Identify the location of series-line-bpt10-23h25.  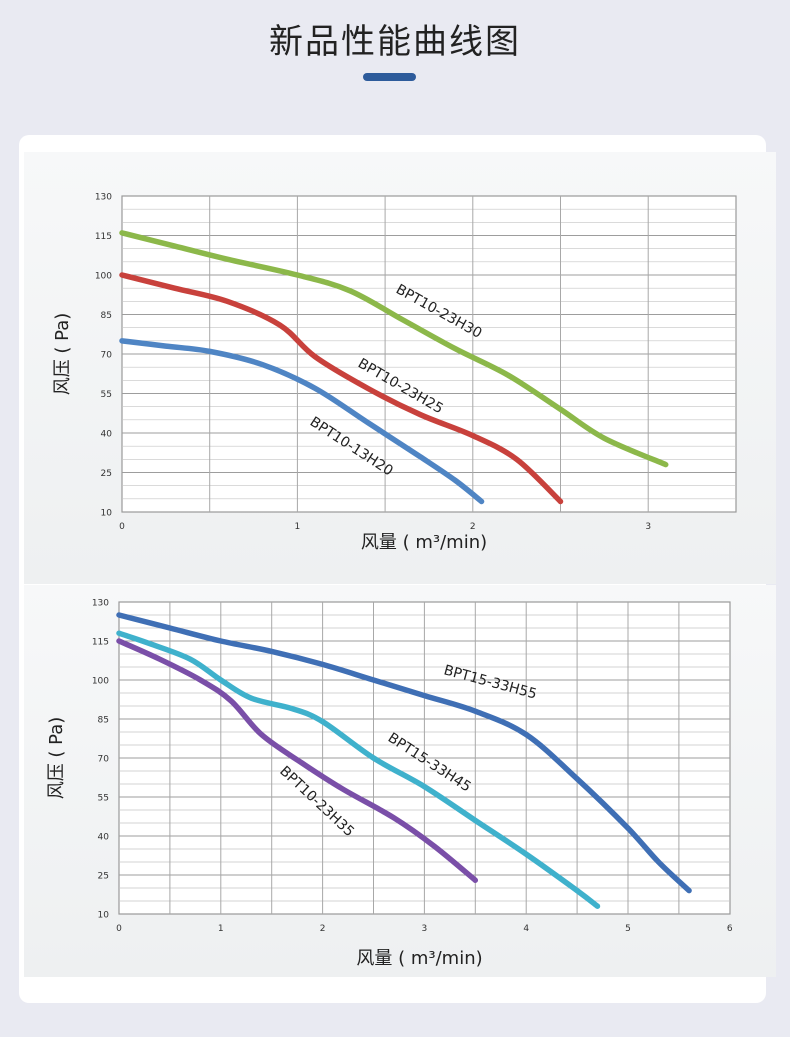
(341, 388).